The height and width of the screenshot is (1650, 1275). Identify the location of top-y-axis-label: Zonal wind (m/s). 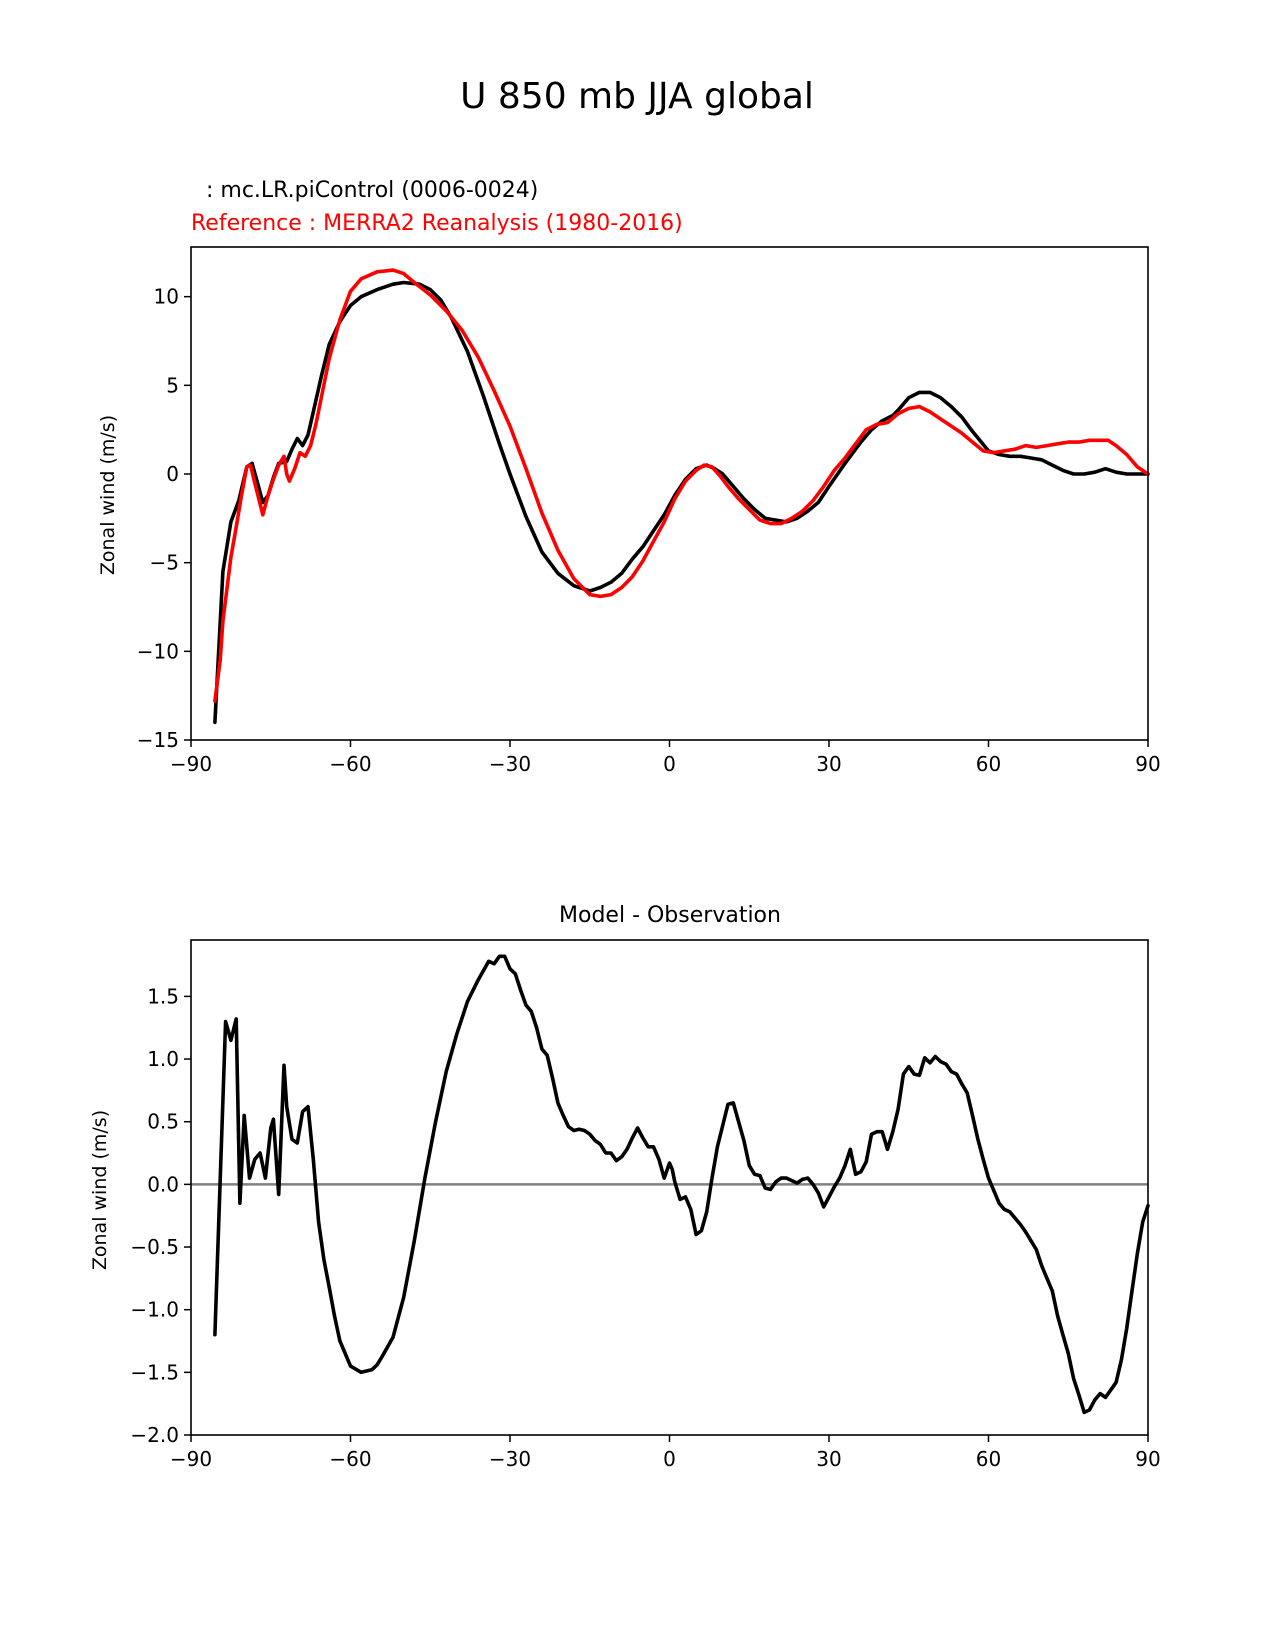
(108, 495).